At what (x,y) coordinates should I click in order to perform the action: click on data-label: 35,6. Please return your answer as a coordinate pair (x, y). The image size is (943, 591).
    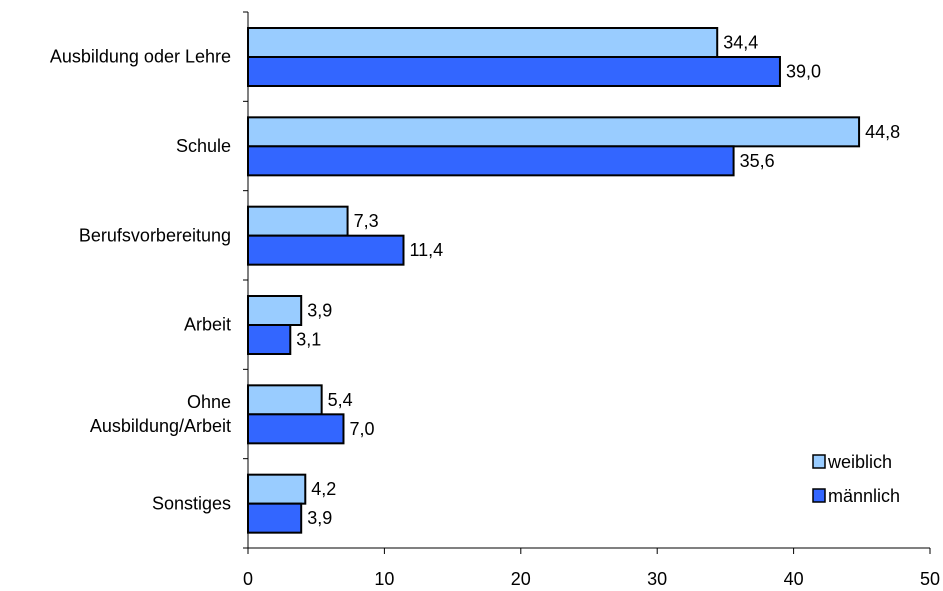
    Looking at the image, I should click on (757, 161).